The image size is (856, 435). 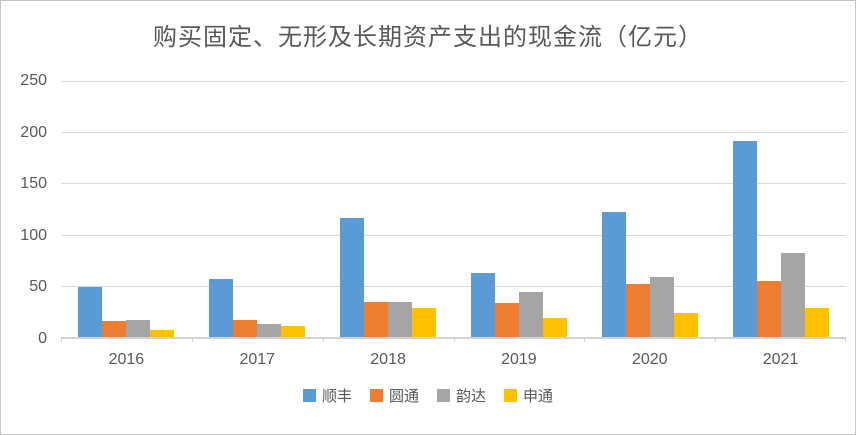 I want to click on x-axis-label: 2016, so click(x=126, y=359).